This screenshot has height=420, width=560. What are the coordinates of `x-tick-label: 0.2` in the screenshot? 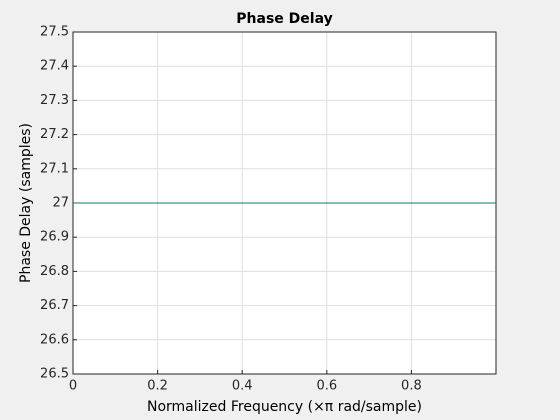 It's located at (157, 386).